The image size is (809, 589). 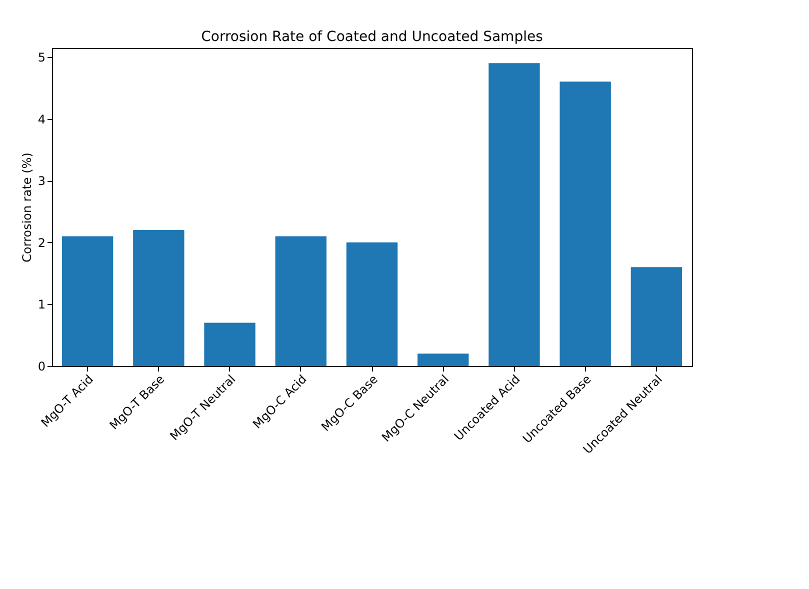 What do you see at coordinates (42, 119) in the screenshot?
I see `y-tick-label: 4` at bounding box center [42, 119].